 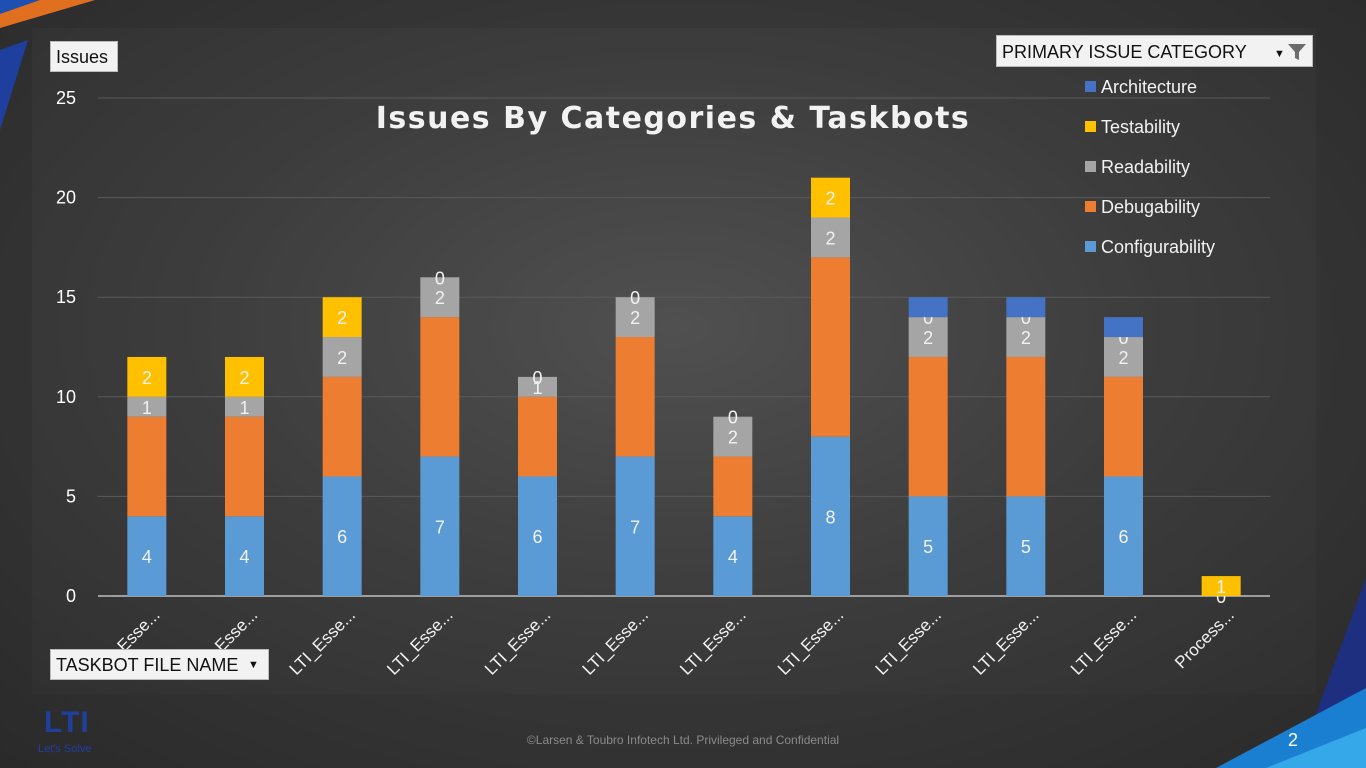 I want to click on legend-label: Debugability, so click(x=1150, y=207).